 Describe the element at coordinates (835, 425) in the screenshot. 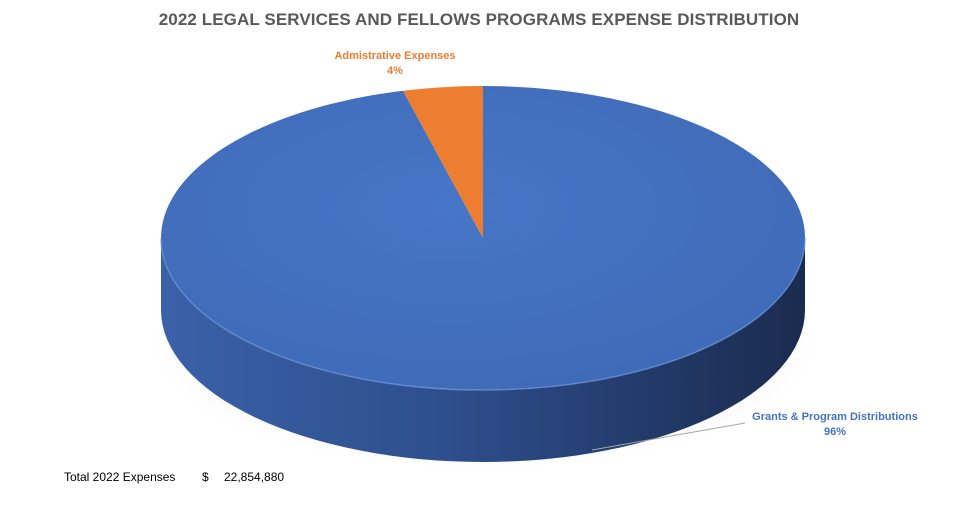

I see `data-label-grants-program-distributions: Grants & Program Distributions 96%` at that location.